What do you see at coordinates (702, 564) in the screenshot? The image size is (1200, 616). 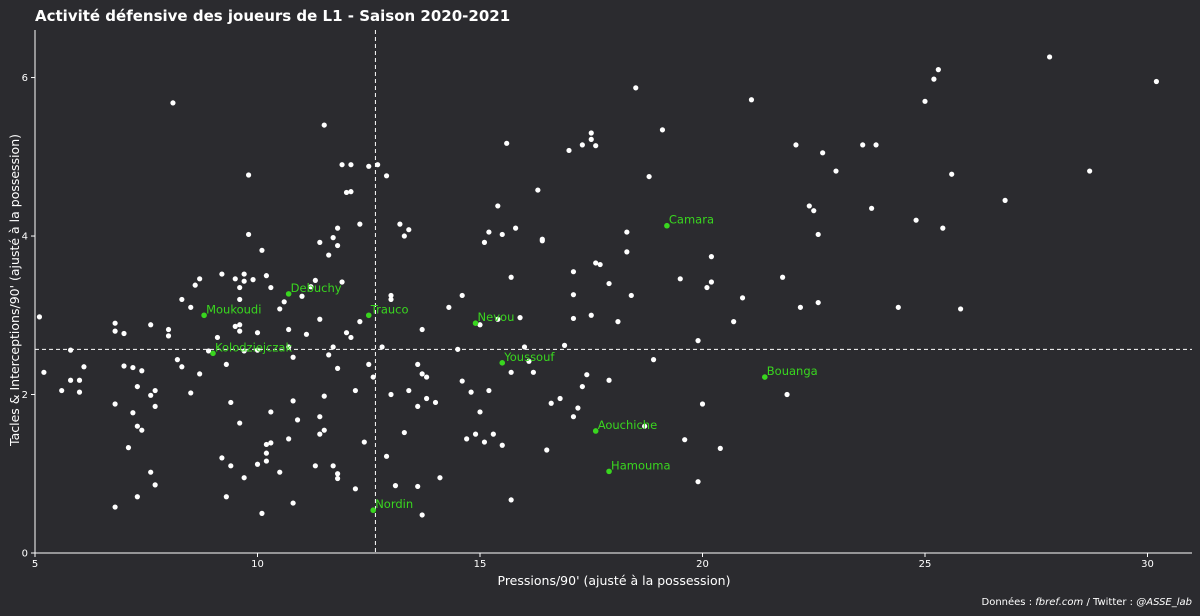 I see `x-tick-label: 20` at bounding box center [702, 564].